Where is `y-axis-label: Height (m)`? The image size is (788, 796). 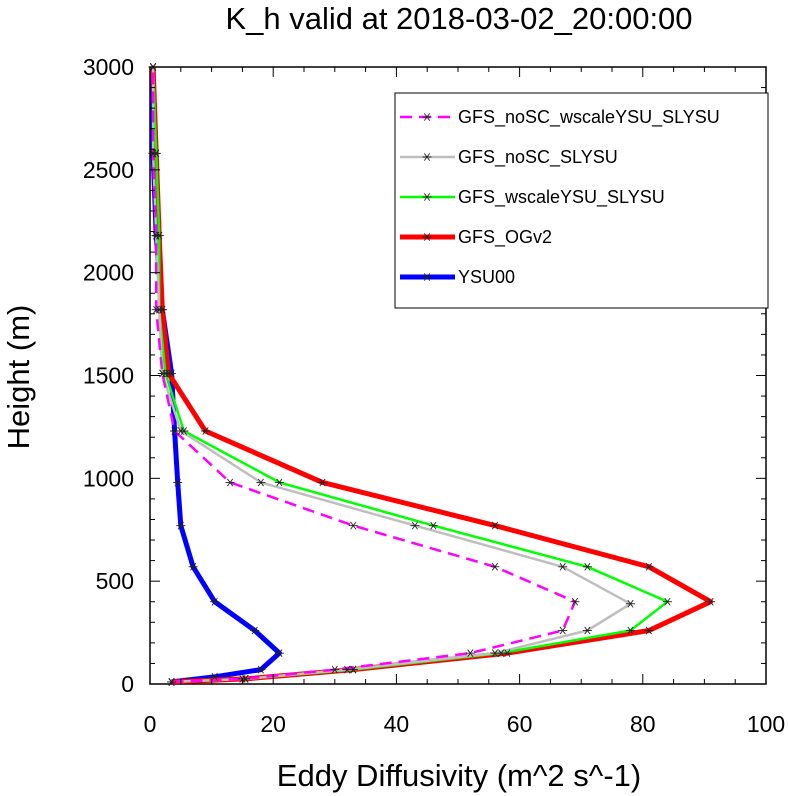
y-axis-label: Height (m) is located at coordinates (18, 377).